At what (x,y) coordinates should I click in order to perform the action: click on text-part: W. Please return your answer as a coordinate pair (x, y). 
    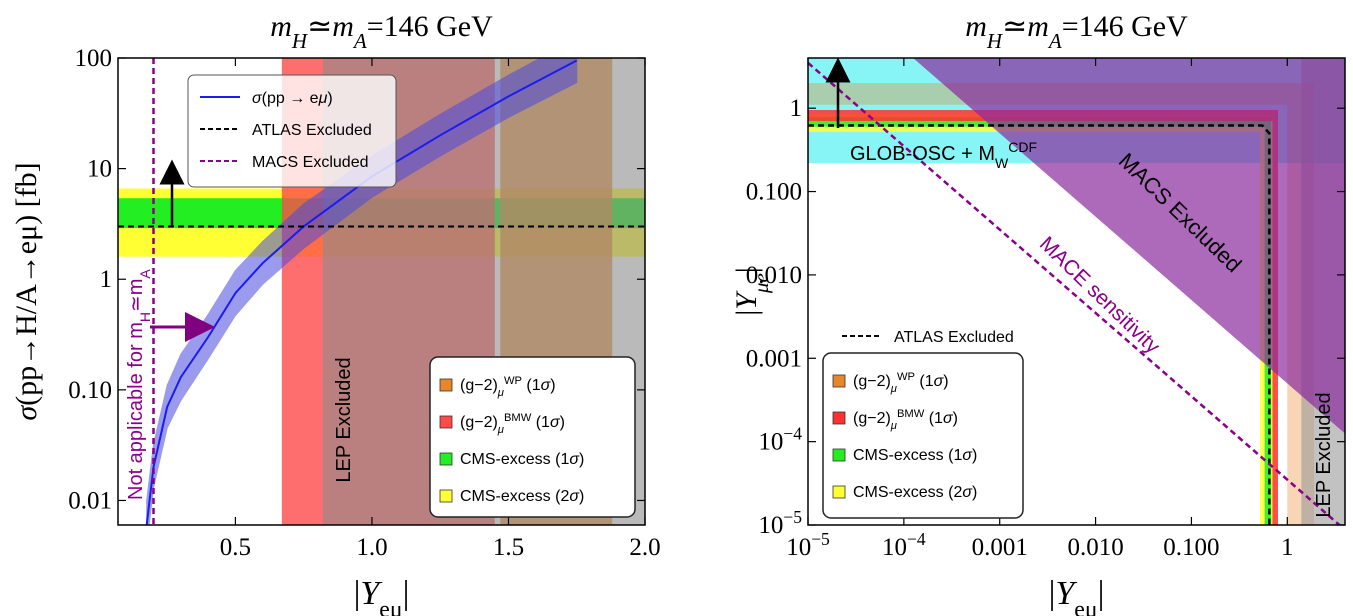
    Looking at the image, I should click on (1002, 163).